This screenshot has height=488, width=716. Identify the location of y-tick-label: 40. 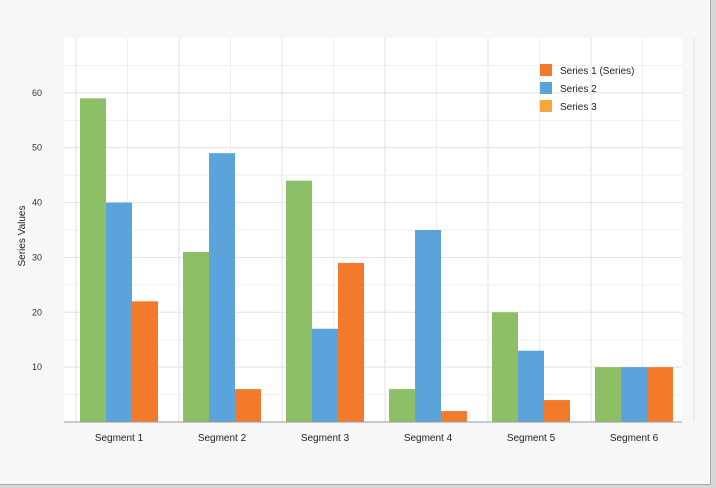
(37, 203).